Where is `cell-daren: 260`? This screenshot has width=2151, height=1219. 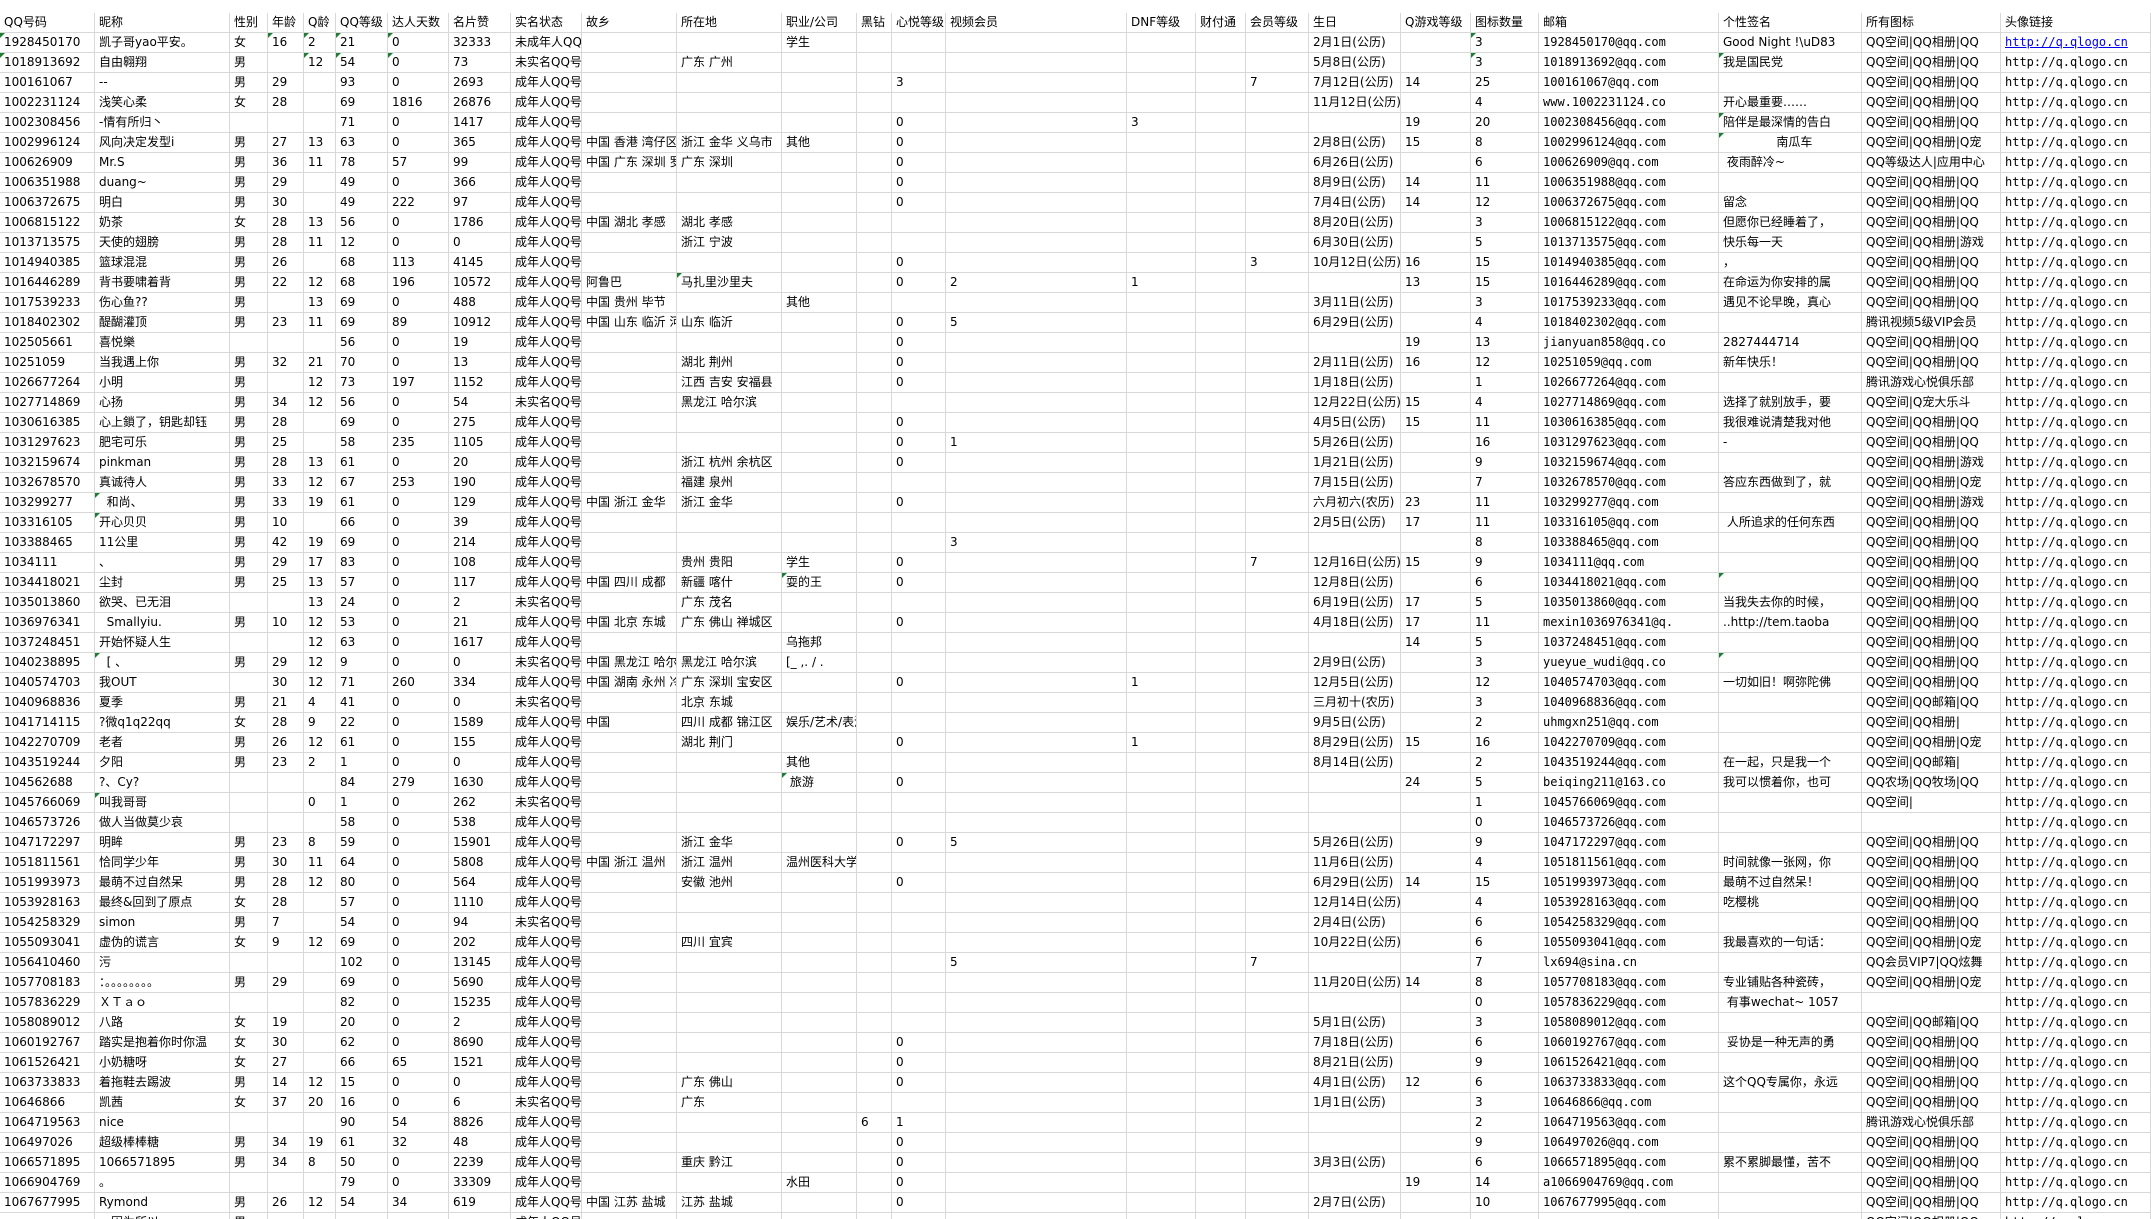
cell-daren: 260 is located at coordinates (418, 683).